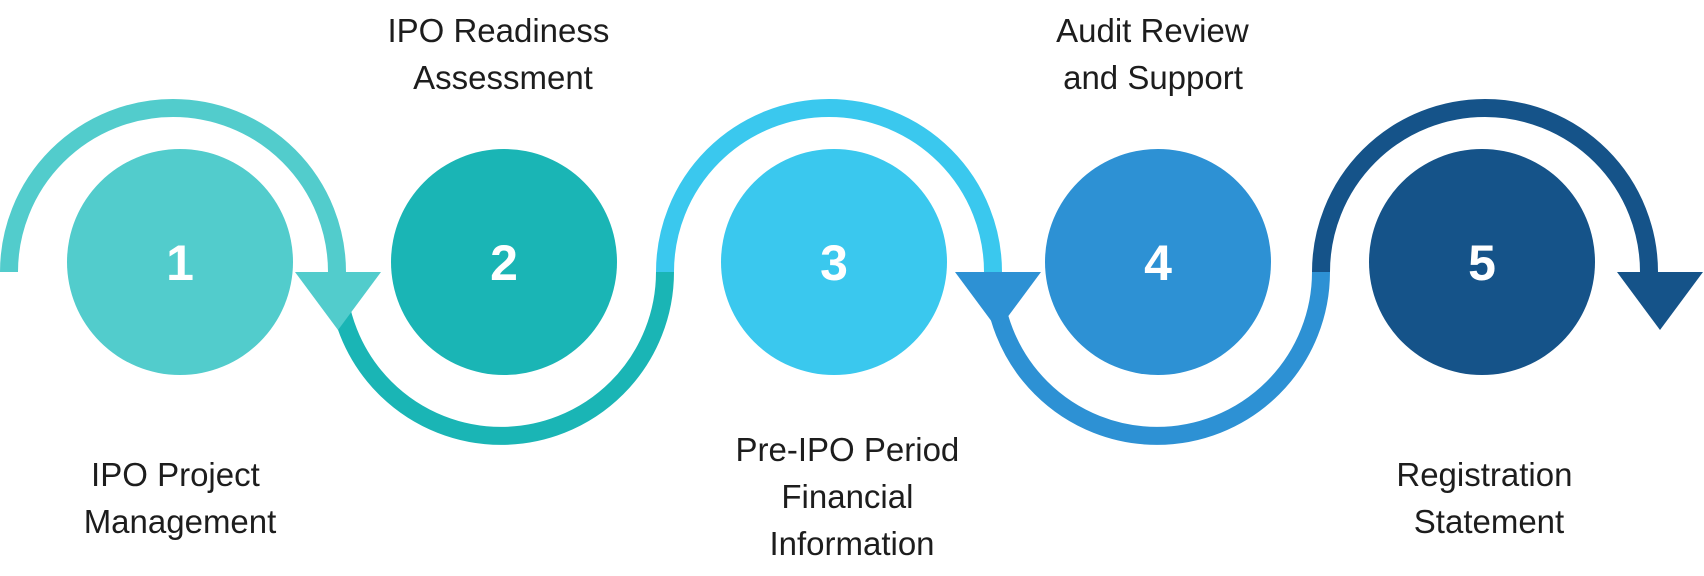 This screenshot has width=1704, height=576. I want to click on arrowheads, so click(999, 301).